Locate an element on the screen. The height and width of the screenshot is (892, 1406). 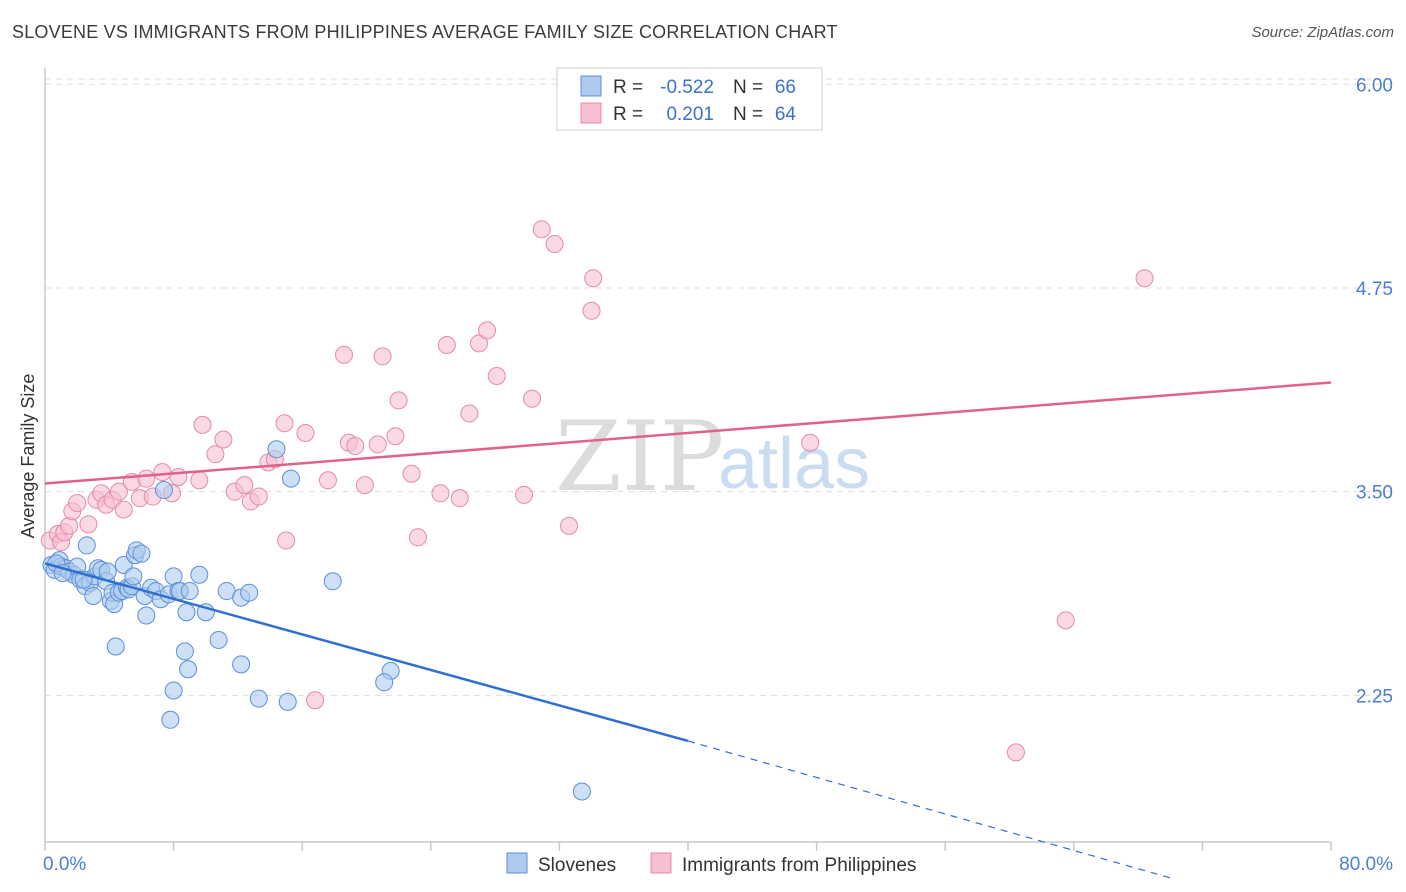
x-tick-label-min: 0.0% is located at coordinates (64, 864).